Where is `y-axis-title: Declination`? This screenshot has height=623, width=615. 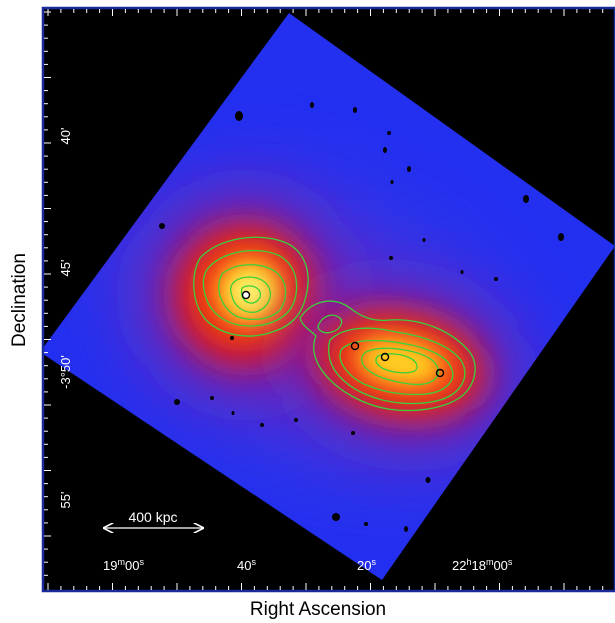
y-axis-title: Declination is located at coordinates (19, 300).